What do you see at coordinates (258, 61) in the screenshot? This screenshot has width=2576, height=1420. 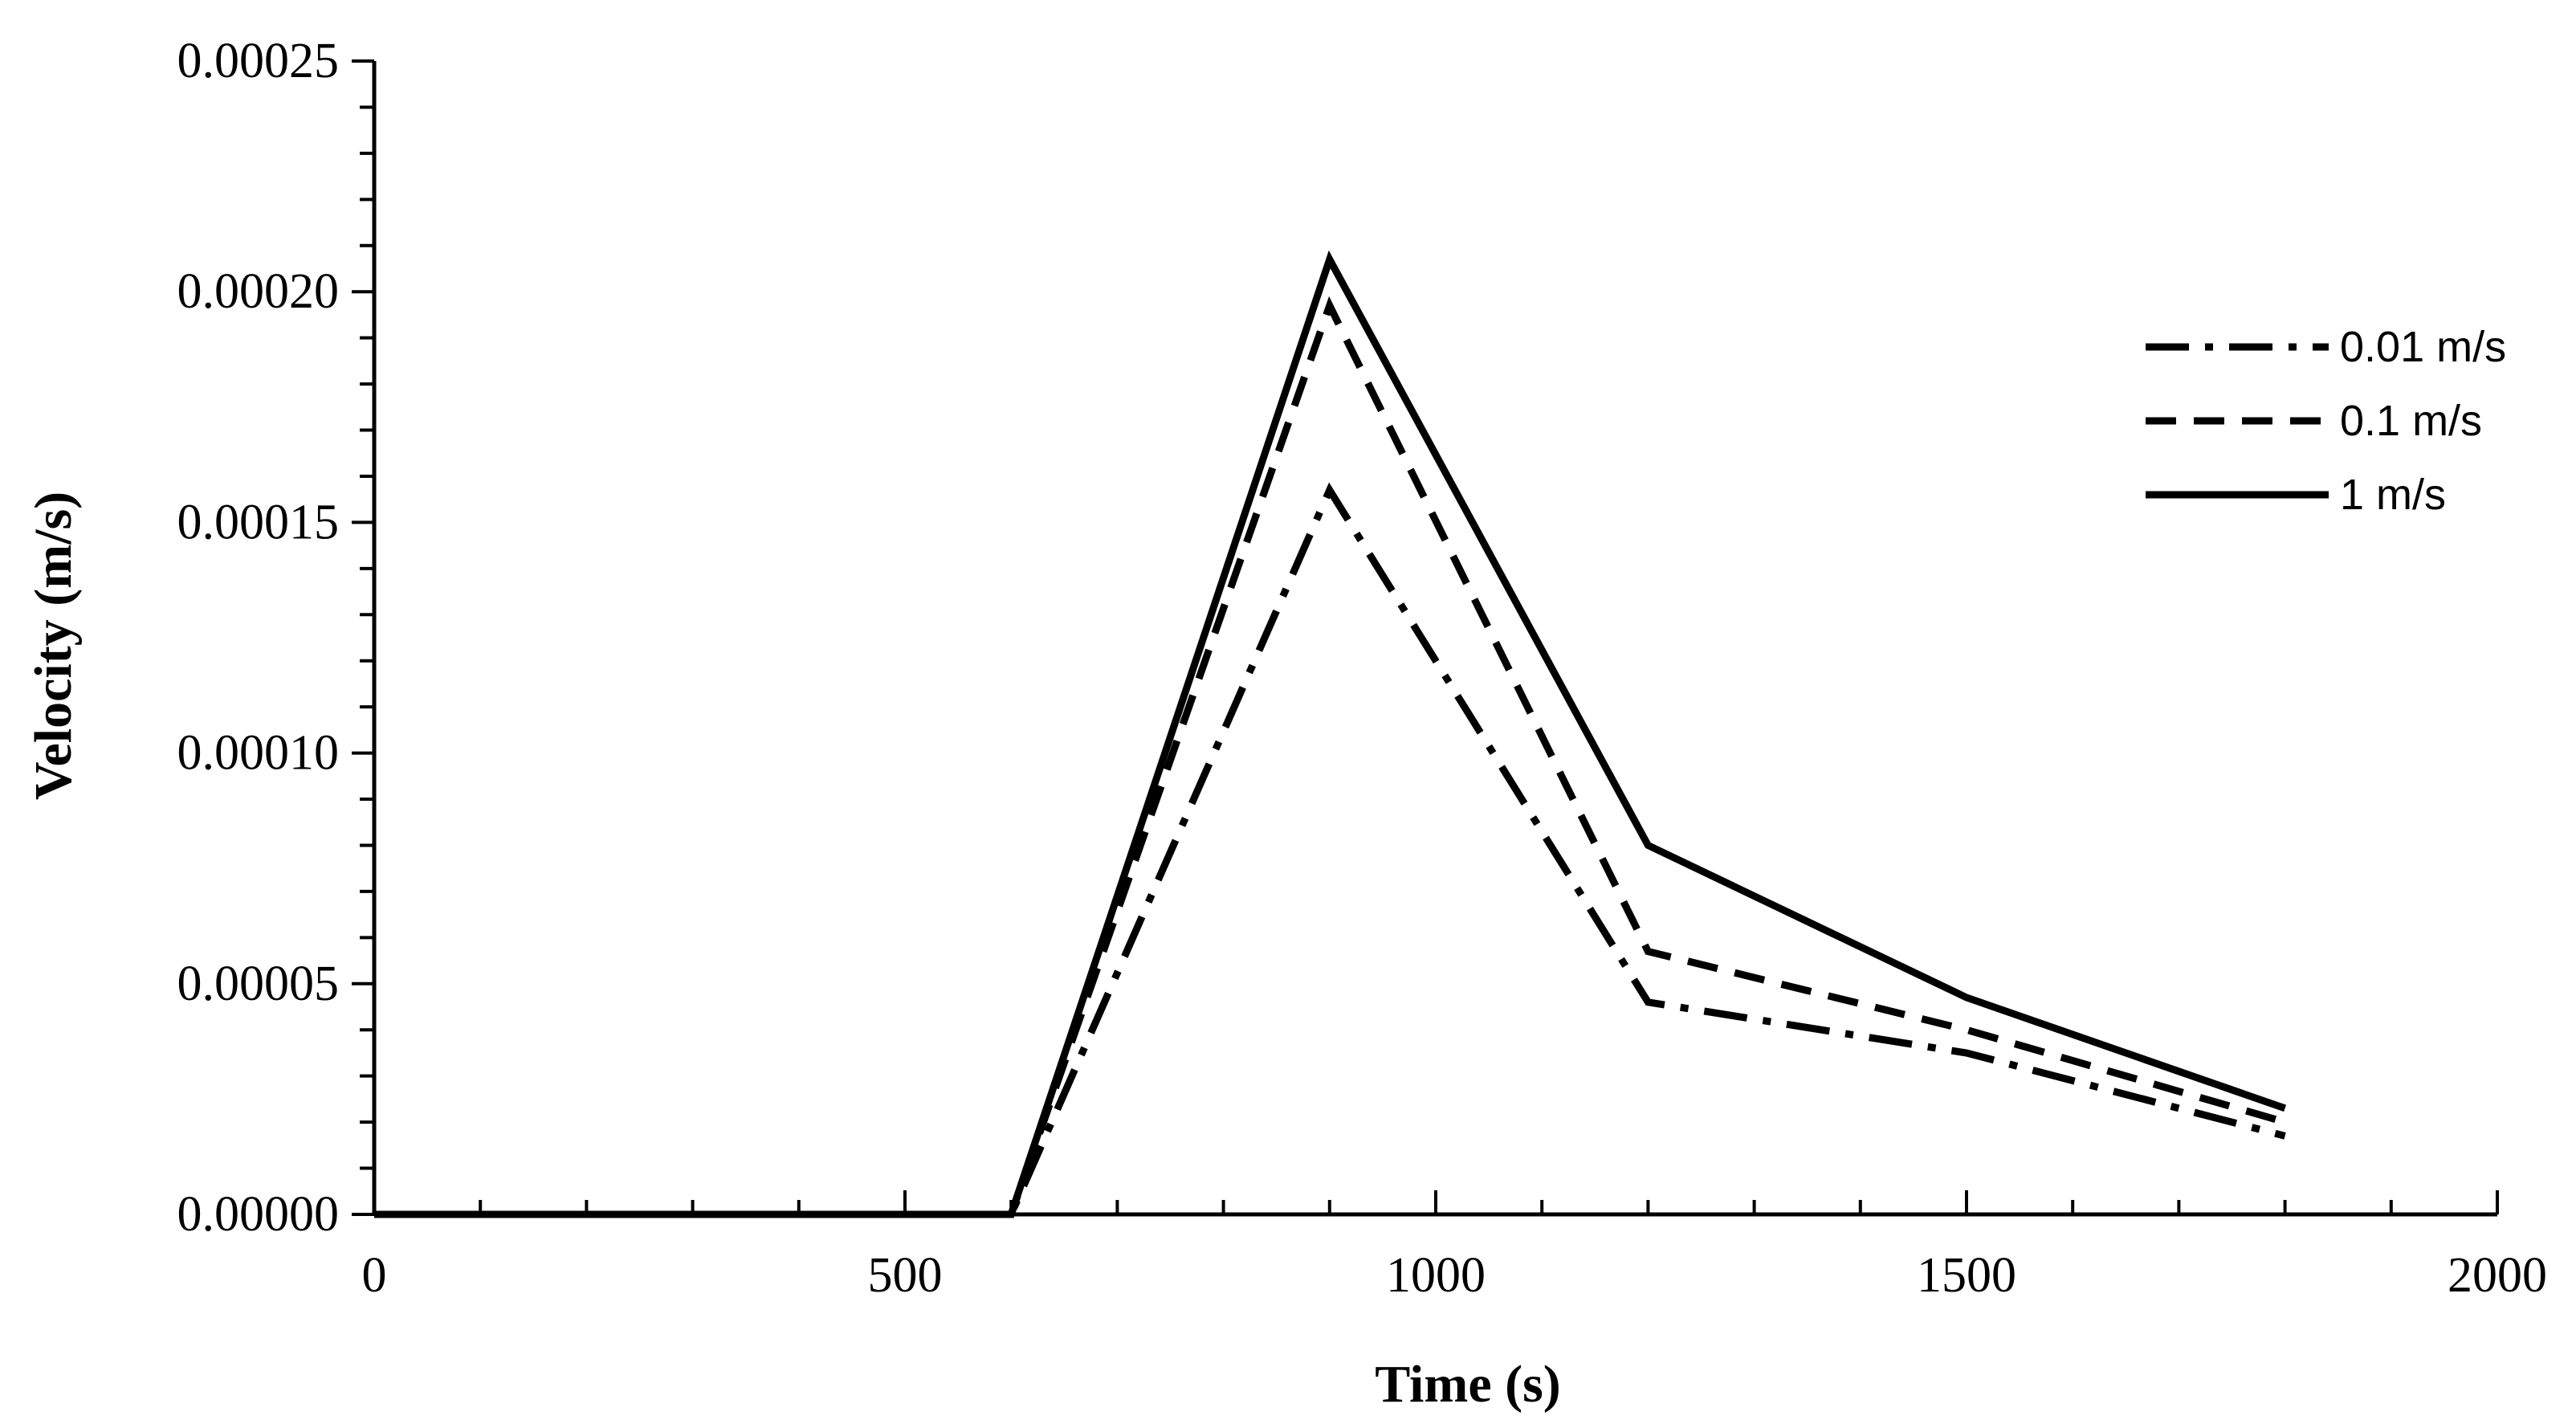 I see `y-tick-label: 0.00025` at bounding box center [258, 61].